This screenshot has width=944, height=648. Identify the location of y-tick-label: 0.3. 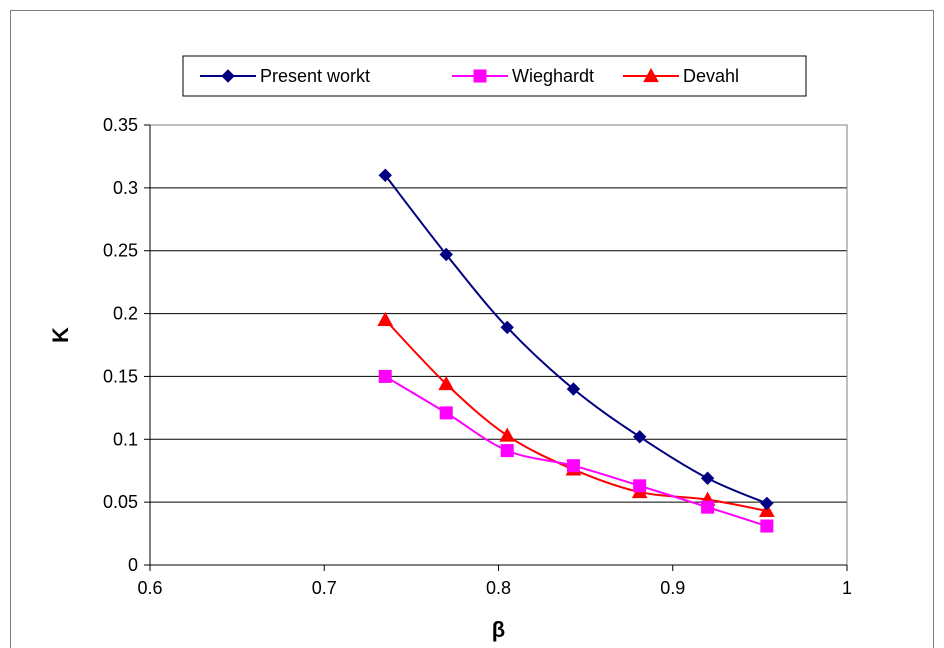
(125, 188).